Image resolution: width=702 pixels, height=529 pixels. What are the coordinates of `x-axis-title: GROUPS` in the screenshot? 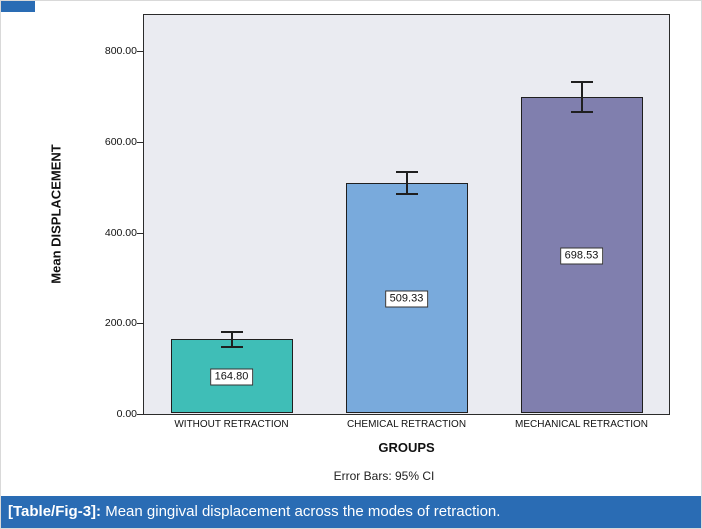 It's located at (406, 447).